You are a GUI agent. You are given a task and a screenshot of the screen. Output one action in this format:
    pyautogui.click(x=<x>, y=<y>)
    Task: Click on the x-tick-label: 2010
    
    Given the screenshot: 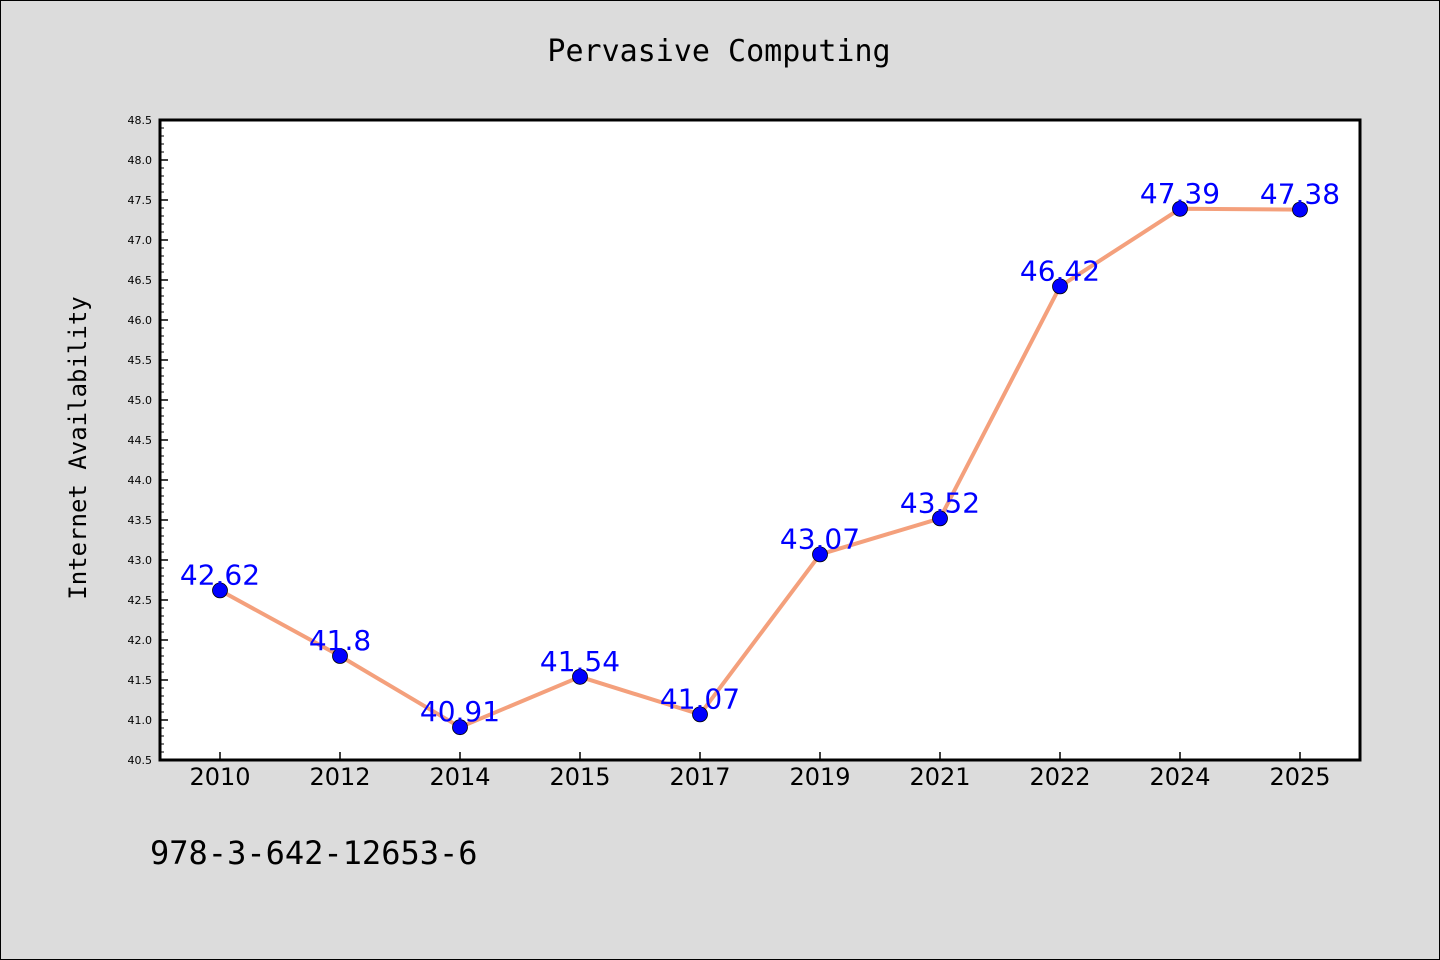 What is the action you would take?
    pyautogui.click(x=219, y=777)
    